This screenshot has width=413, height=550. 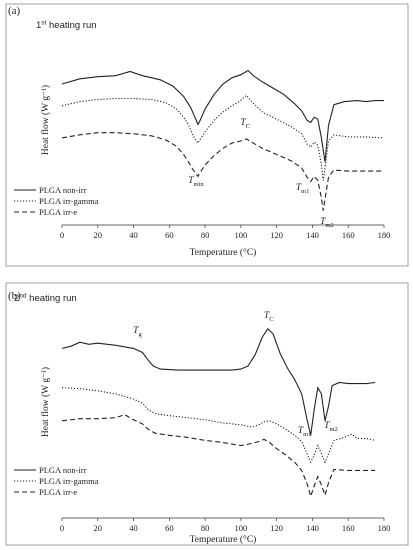 I want to click on annotation-sub: g, so click(x=140, y=334).